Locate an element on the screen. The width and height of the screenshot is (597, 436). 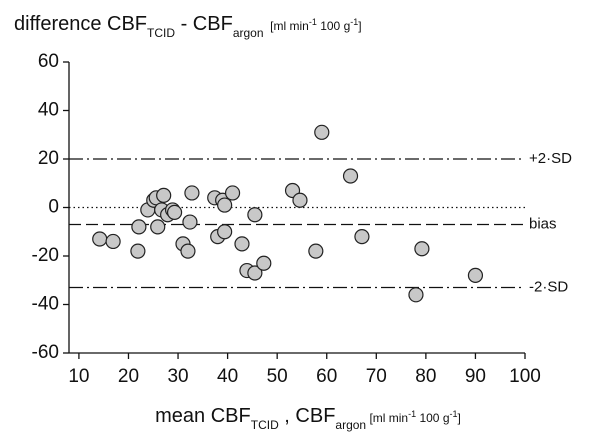
y-tick-label: 20 is located at coordinates (48, 158).